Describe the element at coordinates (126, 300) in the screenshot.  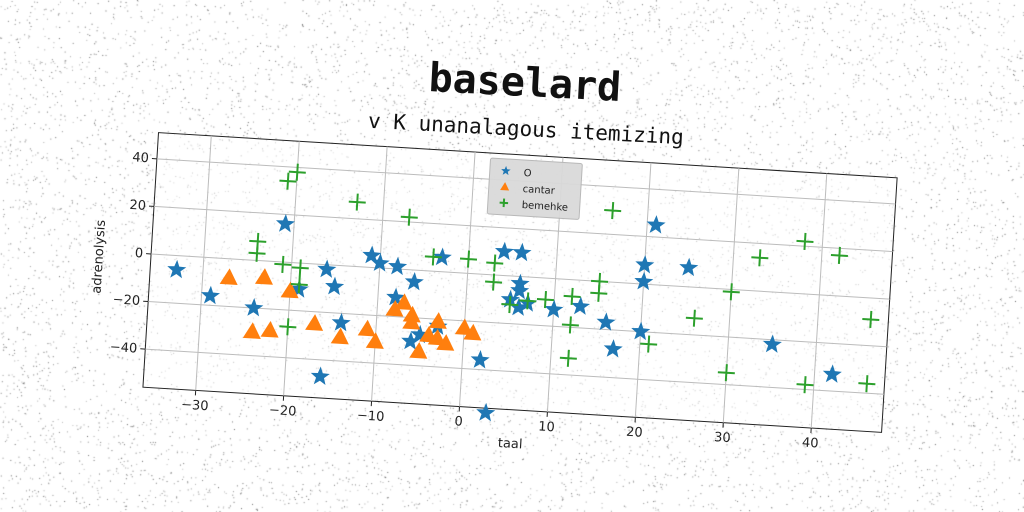
I see `y-tick-label: −20` at that location.